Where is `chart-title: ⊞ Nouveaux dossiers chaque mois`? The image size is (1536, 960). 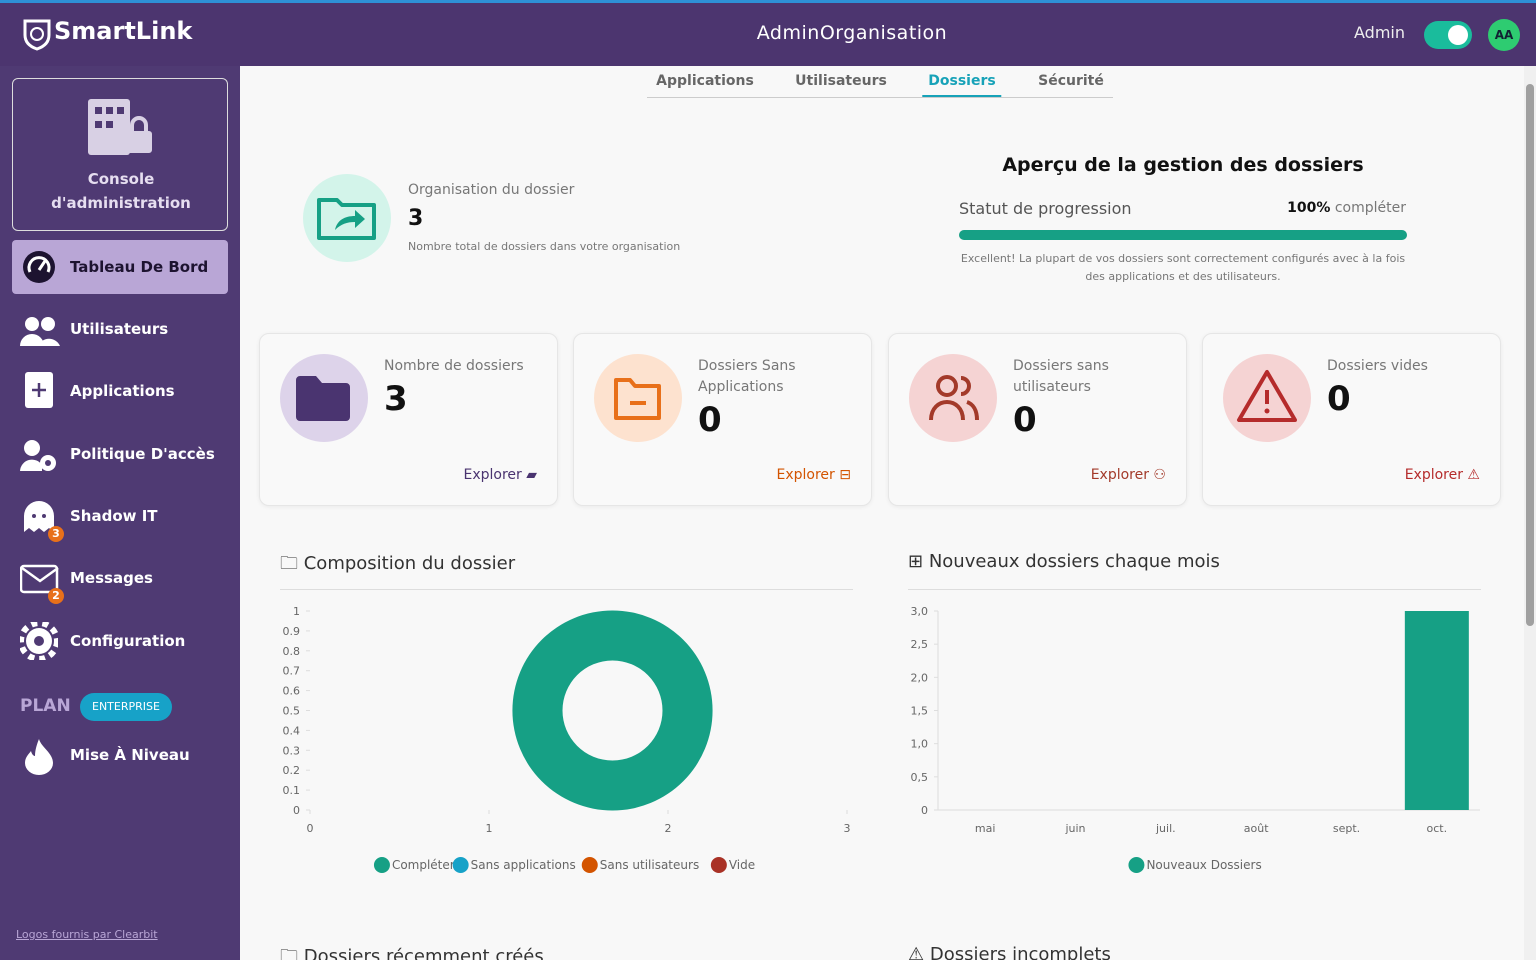
chart-title: ⊞ Nouveaux dossiers chaque mois is located at coordinates (1064, 561).